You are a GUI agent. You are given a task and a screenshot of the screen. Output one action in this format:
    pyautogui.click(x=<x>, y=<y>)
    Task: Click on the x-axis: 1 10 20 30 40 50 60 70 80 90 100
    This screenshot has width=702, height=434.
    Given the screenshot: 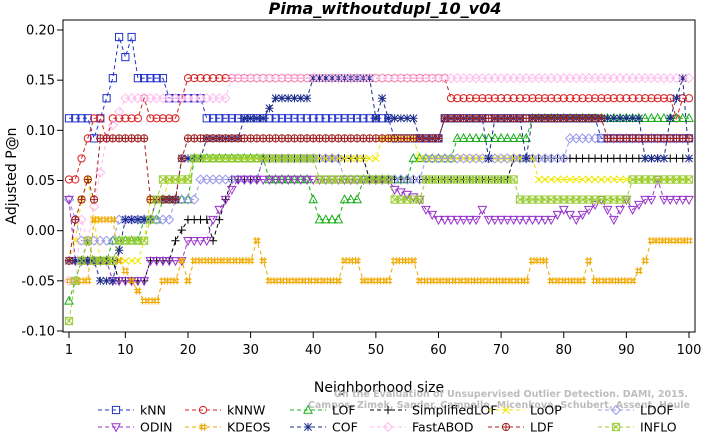 What is the action you would take?
    pyautogui.click(x=383, y=345)
    